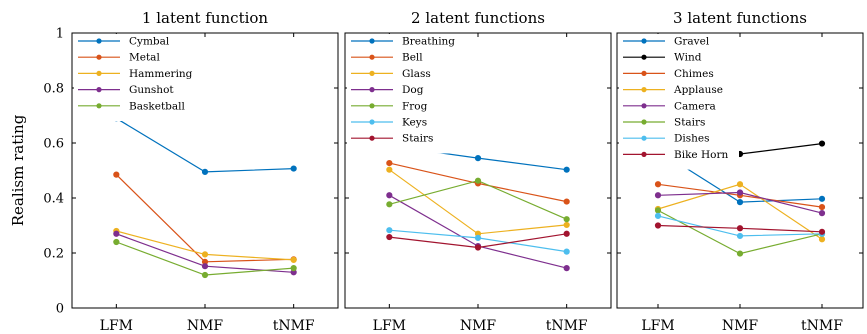 The image size is (867, 334). What do you see at coordinates (60, 309) in the screenshot?
I see `y-tick-label: 0` at bounding box center [60, 309].